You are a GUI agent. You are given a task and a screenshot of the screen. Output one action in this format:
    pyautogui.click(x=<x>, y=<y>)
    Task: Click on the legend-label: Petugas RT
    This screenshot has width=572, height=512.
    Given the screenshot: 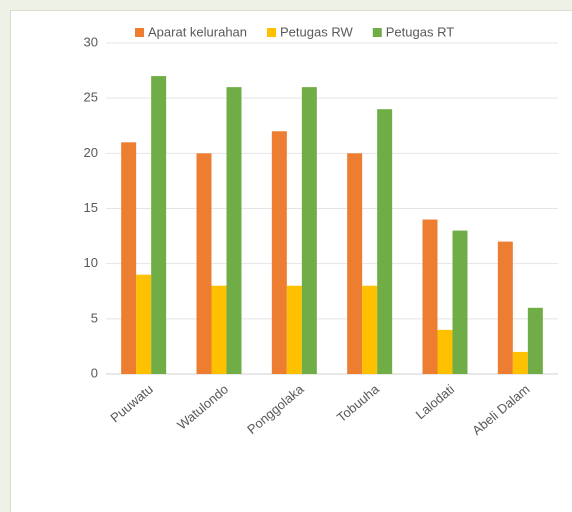 What is the action you would take?
    pyautogui.click(x=420, y=31)
    